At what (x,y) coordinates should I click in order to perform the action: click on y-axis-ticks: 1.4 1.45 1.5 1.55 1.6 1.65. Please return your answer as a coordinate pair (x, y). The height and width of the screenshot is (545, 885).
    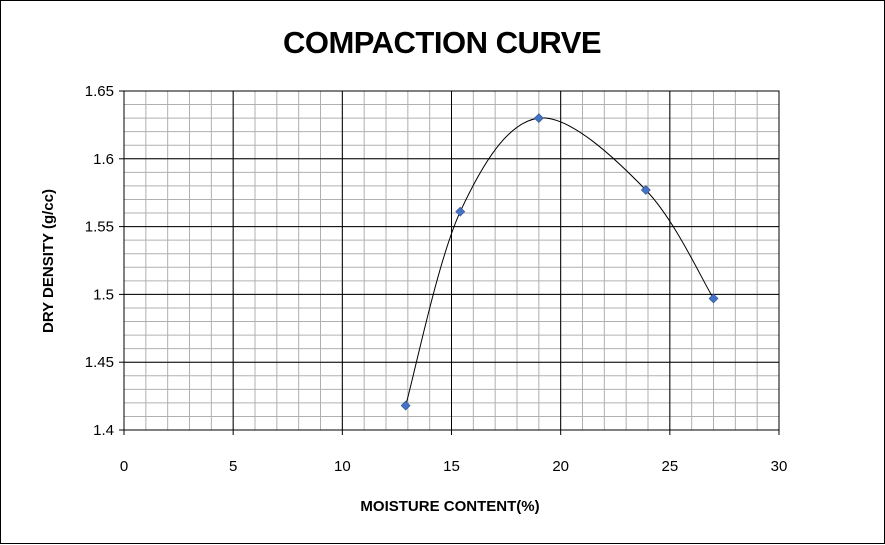
    Looking at the image, I should click on (104, 261).